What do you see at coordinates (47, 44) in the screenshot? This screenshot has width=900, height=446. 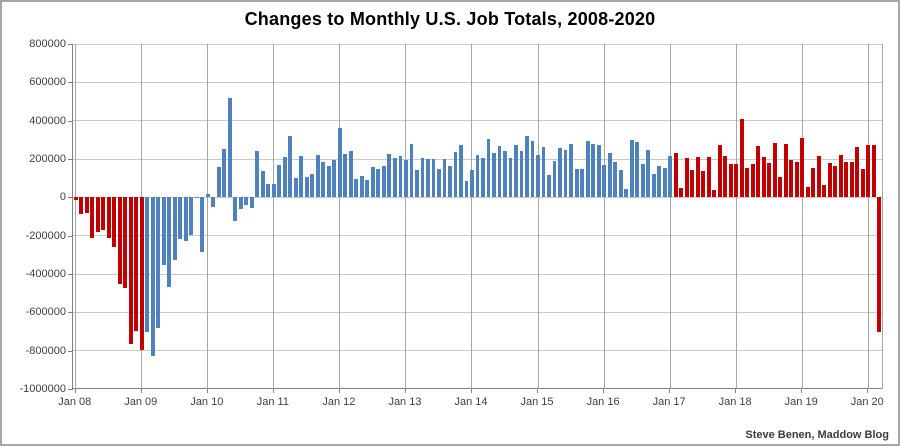 I see `y-tick-label: 800000` at bounding box center [47, 44].